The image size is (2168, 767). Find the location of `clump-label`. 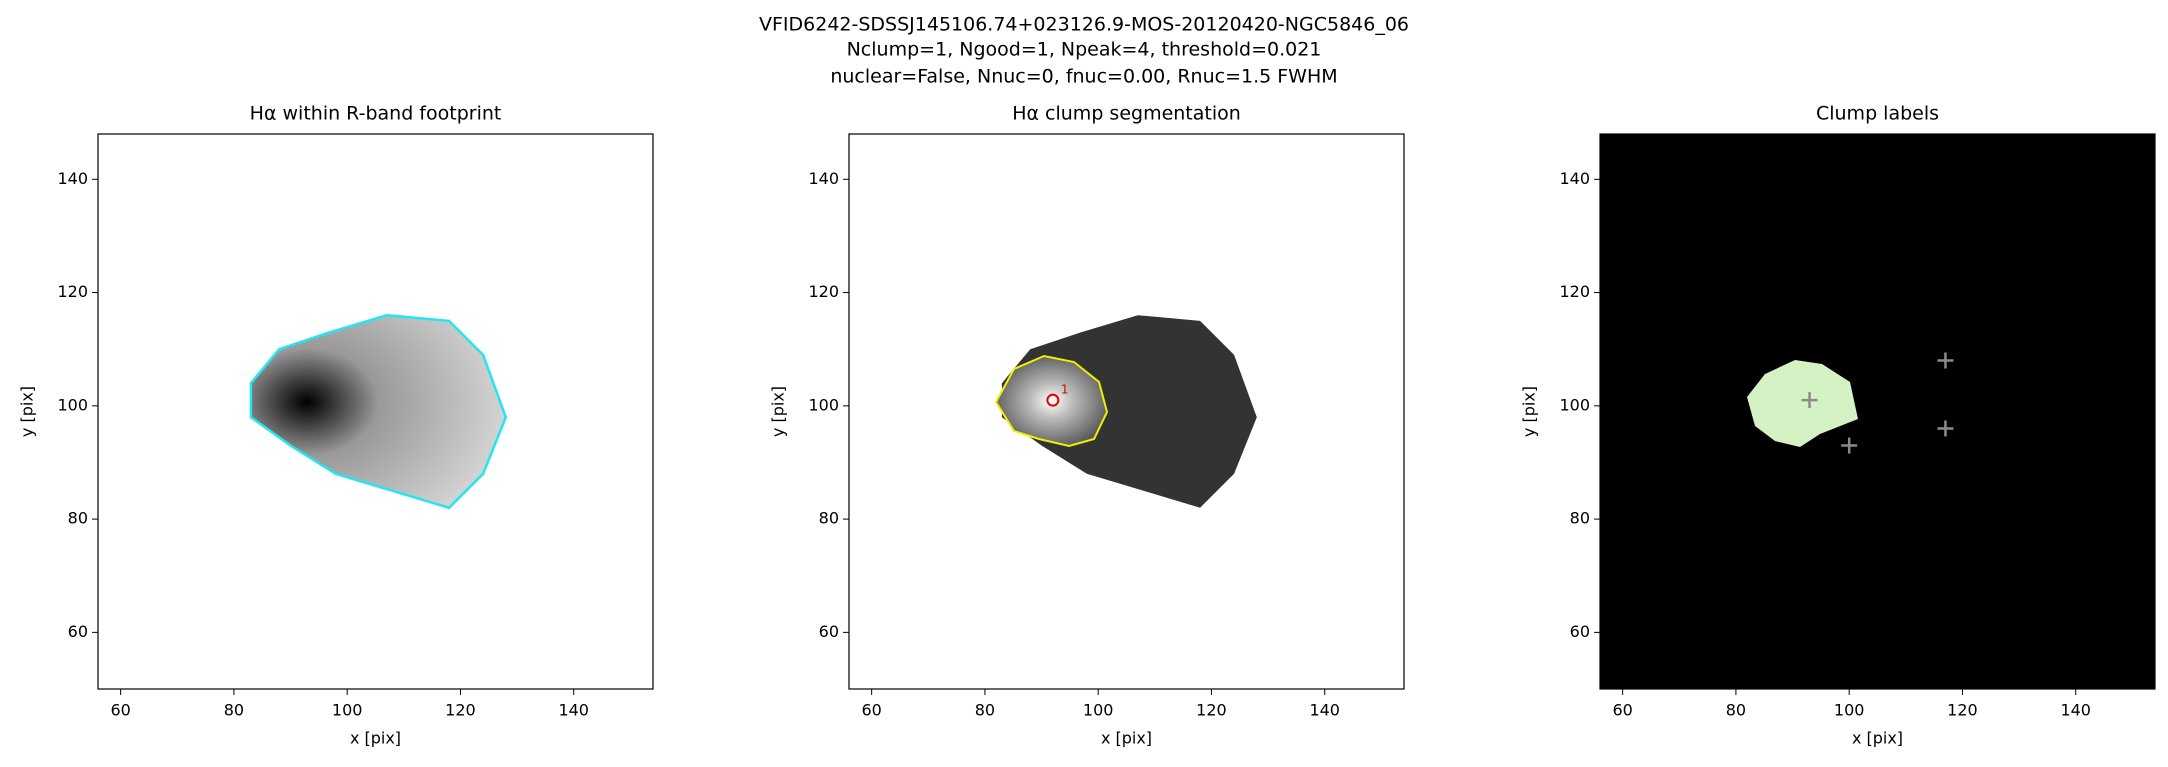

clump-label is located at coordinates (1802, 403).